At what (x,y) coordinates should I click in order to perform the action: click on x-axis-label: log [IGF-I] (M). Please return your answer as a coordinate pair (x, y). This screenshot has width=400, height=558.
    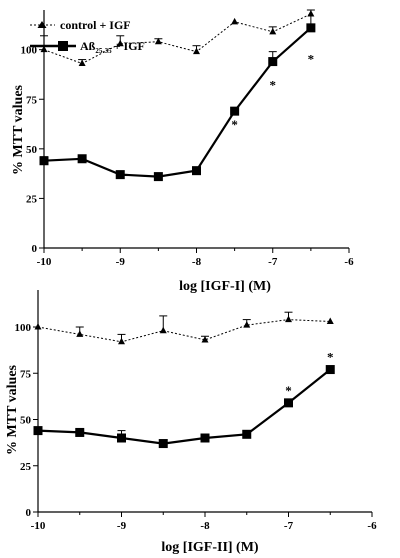
    Looking at the image, I should click on (225, 286).